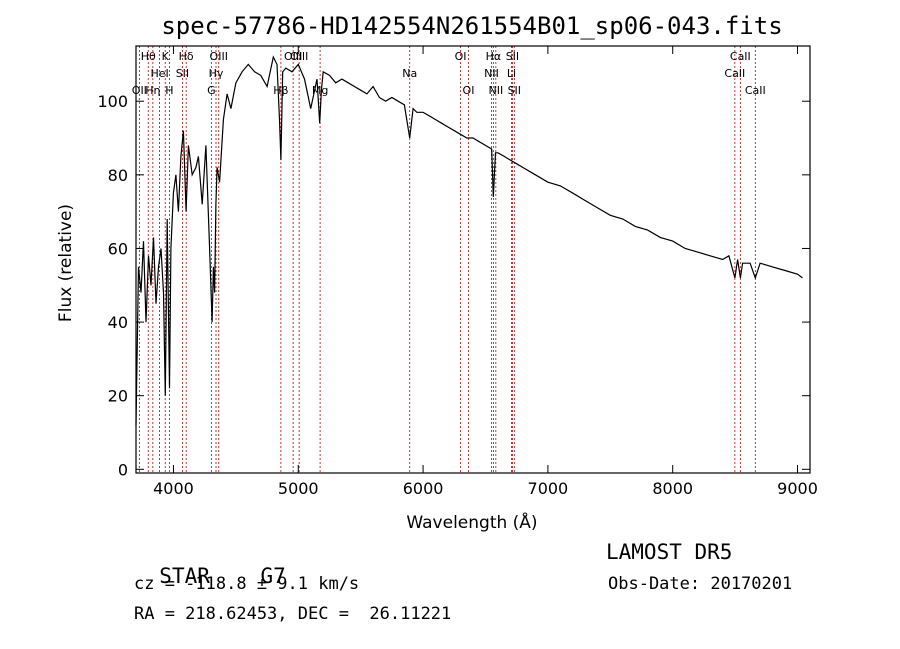 This screenshot has width=900, height=649. What do you see at coordinates (273, 576) in the screenshot?
I see `subclass: G7` at bounding box center [273, 576].